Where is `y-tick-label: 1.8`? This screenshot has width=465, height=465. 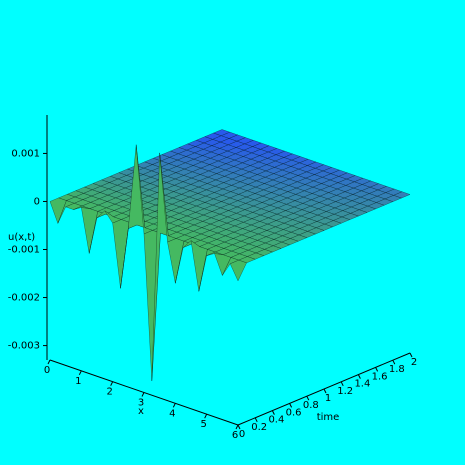 y-tick-label: 1.8 is located at coordinates (397, 369).